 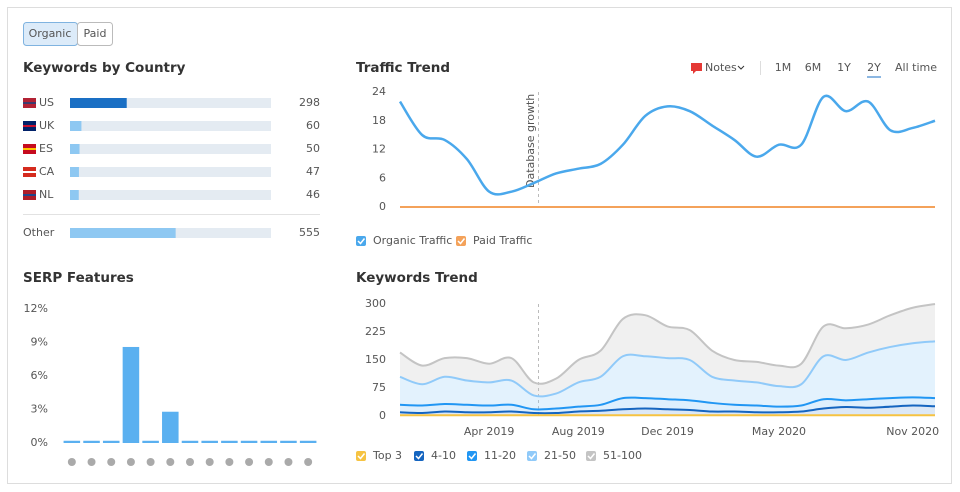 I want to click on legend-label: Top 3, so click(x=387, y=455).